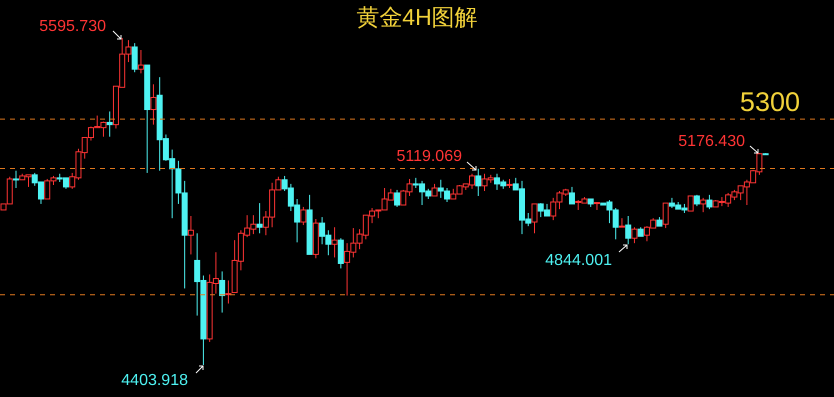 The width and height of the screenshot is (834, 397). Describe the element at coordinates (578, 260) in the screenshot. I see `annotation: 4844.001` at that location.